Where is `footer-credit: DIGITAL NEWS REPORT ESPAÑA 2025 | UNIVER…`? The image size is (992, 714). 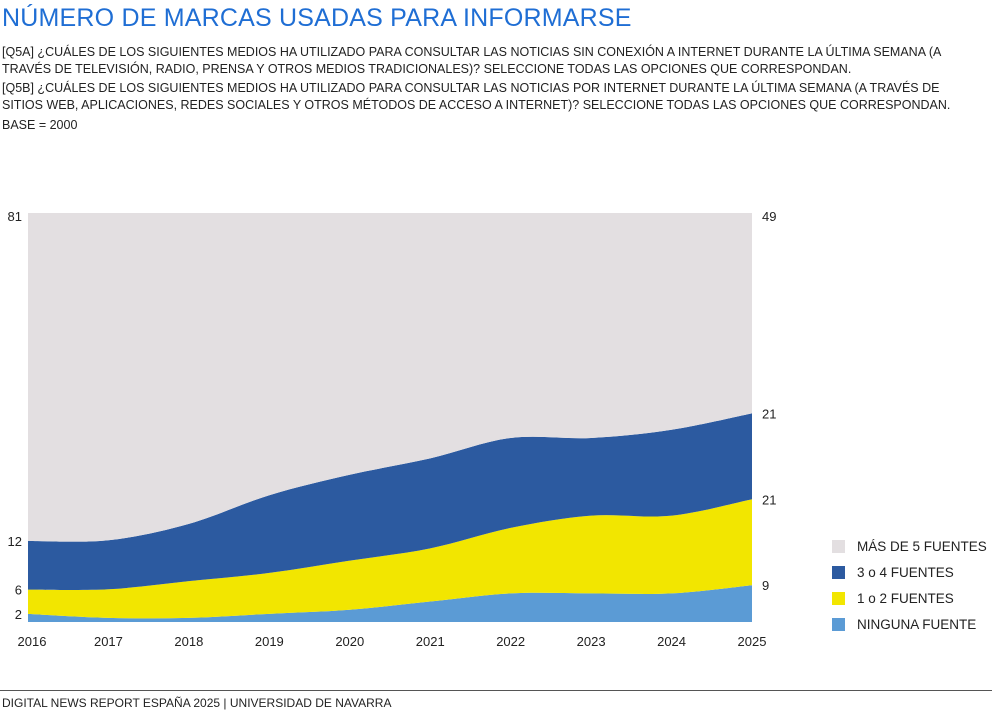 footer-credit: DIGITAL NEWS REPORT ESPAÑA 2025 | UNIVER… is located at coordinates (197, 703).